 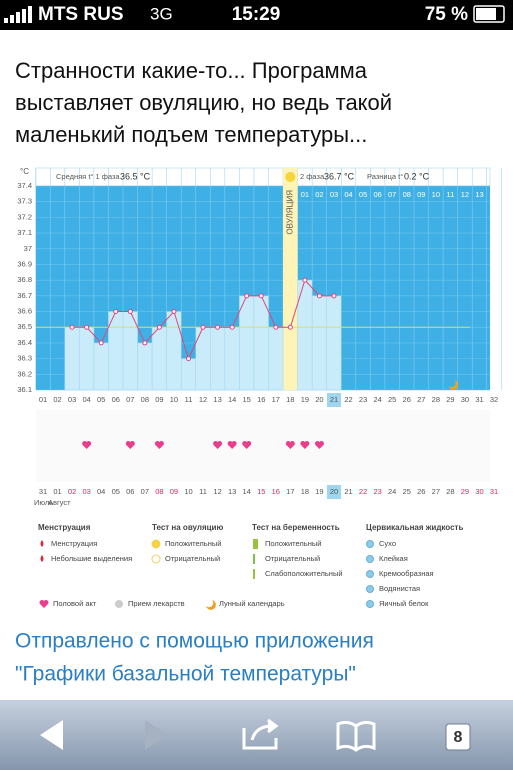 What do you see at coordinates (479, 399) in the screenshot?
I see `day-label: 31` at bounding box center [479, 399].